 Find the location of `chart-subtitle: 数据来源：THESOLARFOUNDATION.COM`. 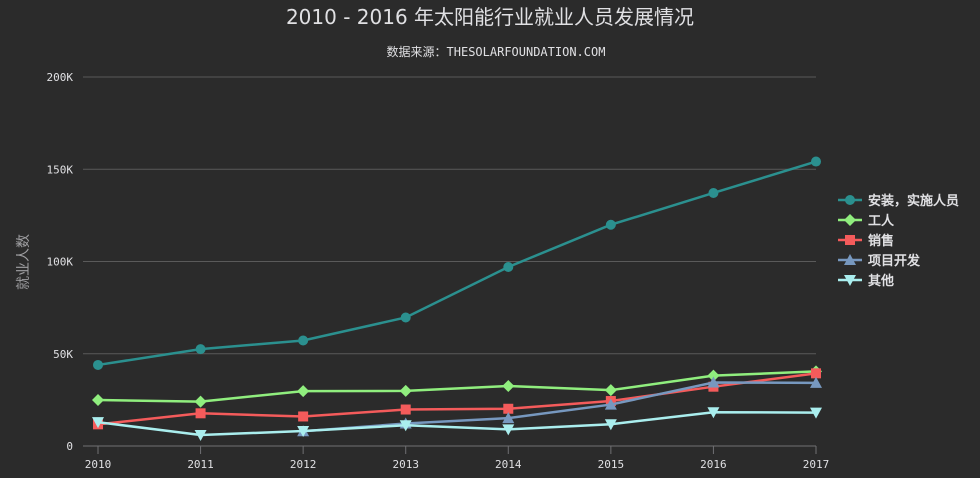

chart-subtitle: 数据来源：THESOLARFOUNDATION.COM is located at coordinates (496, 51).